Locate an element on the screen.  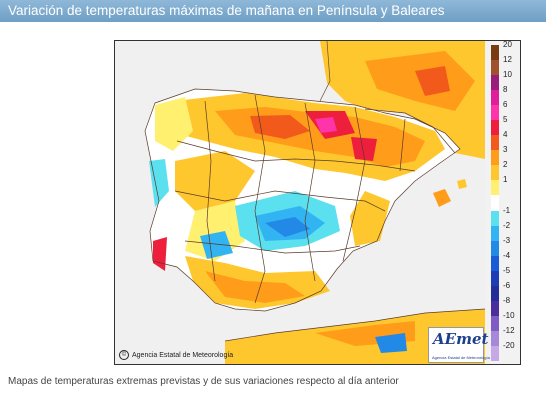
legend-item: 20 is located at coordinates (505, 51).